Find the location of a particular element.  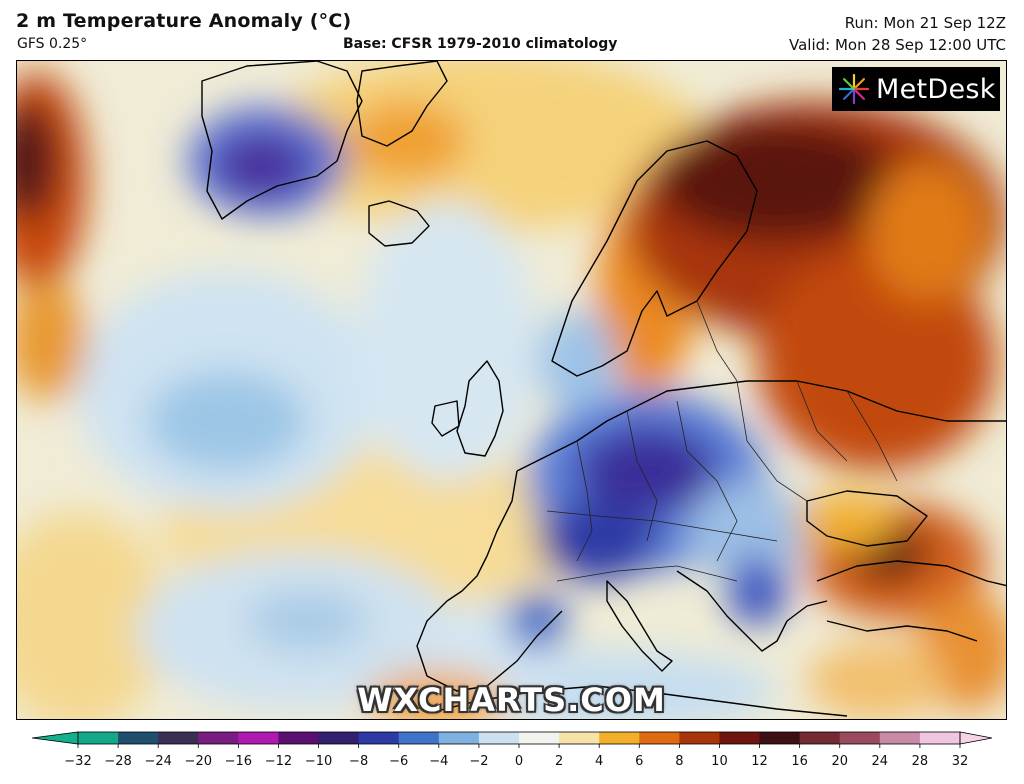

colorbar-tick-label: 6 is located at coordinates (639, 761).